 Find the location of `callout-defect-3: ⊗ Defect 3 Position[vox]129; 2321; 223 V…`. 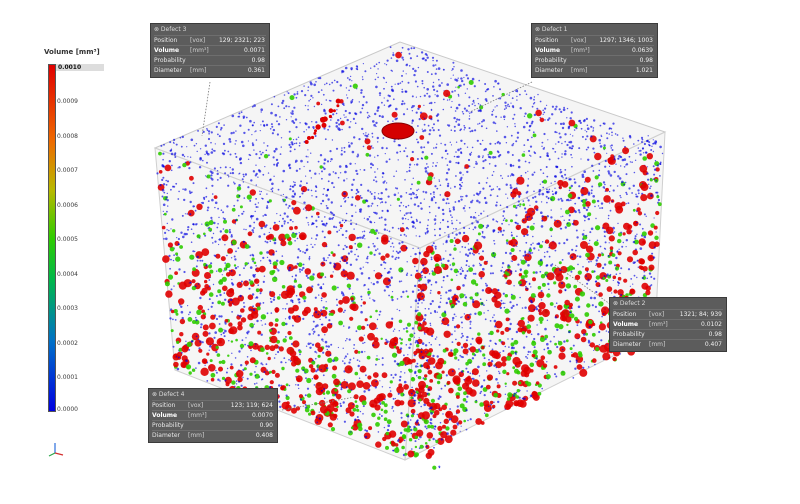

callout-defect-3: ⊗ Defect 3 Position[vox]129; 2321; 223 V… is located at coordinates (210, 50).